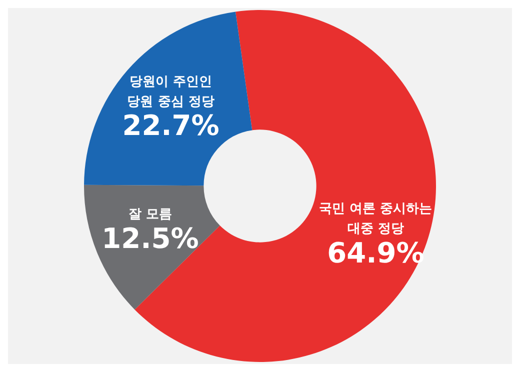 The height and width of the screenshot is (372, 520). Describe the element at coordinates (375, 219) in the screenshot. I see `slice-label: 국민 여론 중시하는 대중 정당` at that location.